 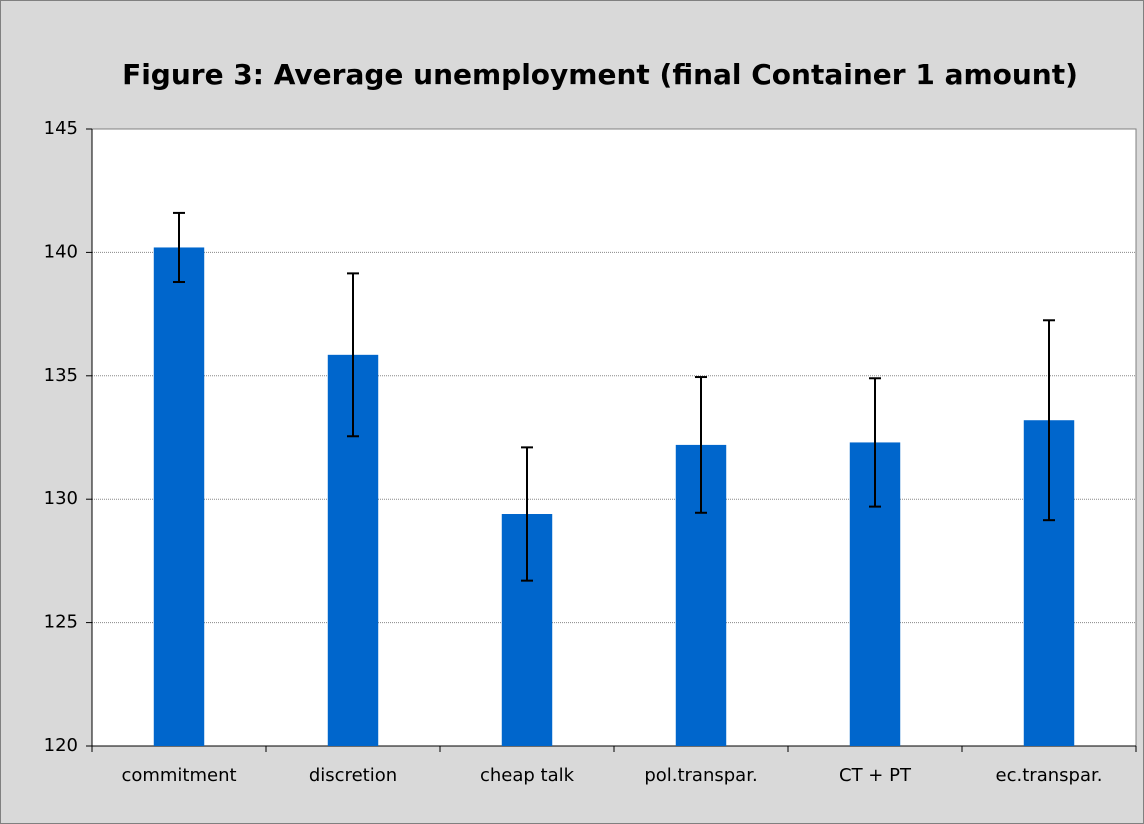 I want to click on x-tick-label: pol.transpar., so click(x=700, y=775).